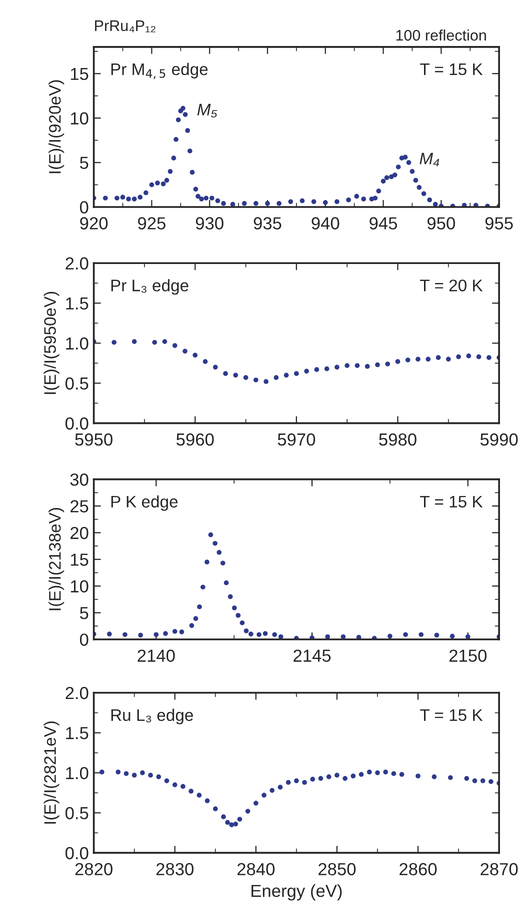  What do you see at coordinates (79, 533) in the screenshot?
I see `y-tick-label: 20` at bounding box center [79, 533].